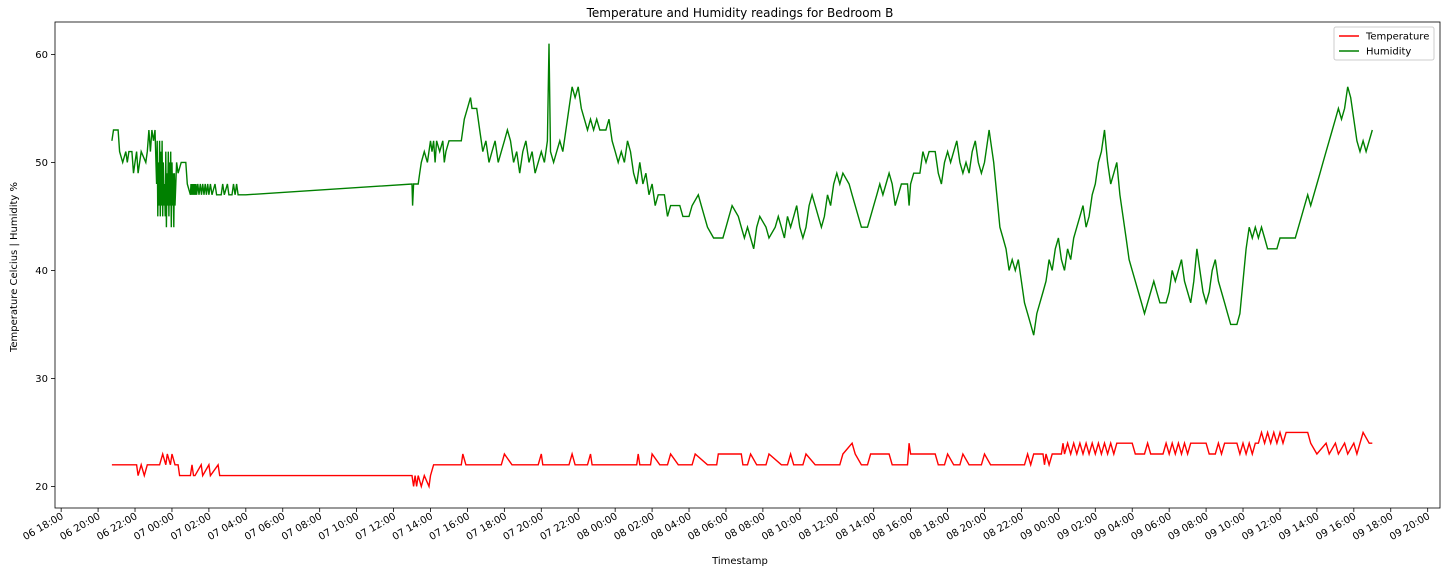 This screenshot has height=571, width=1445. Describe the element at coordinates (14, 267) in the screenshot. I see `y-axis-label: Temperature Celcius | Humidity %` at that location.